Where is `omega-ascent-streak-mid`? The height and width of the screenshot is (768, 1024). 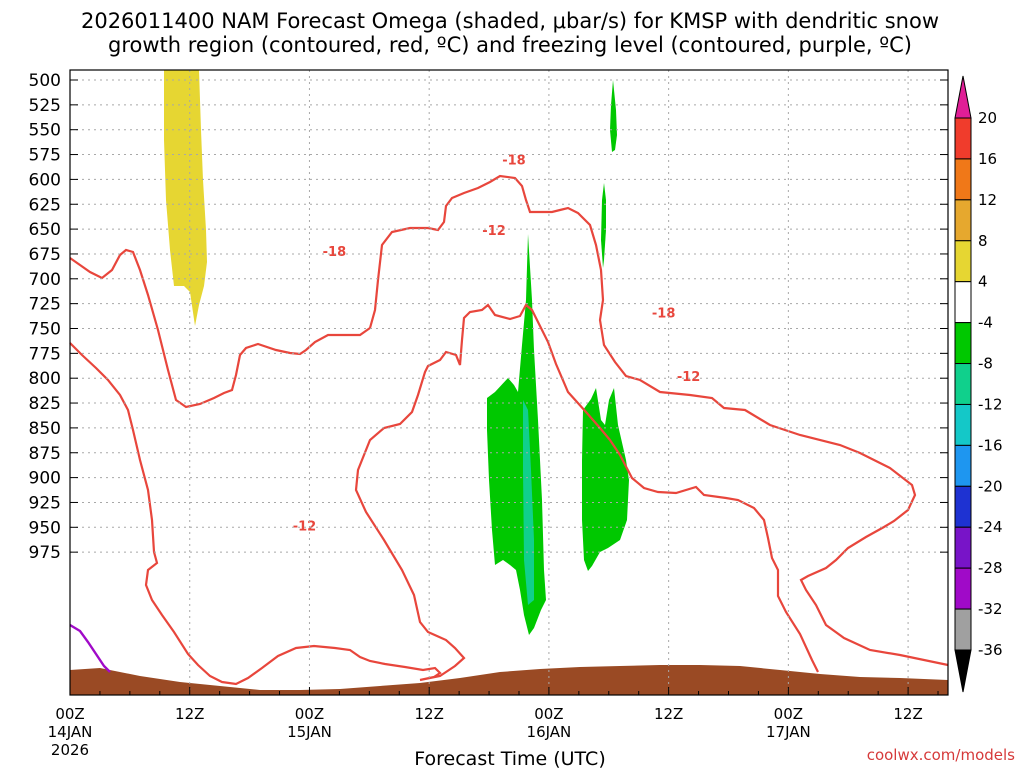 omega-ascent-streak-mid is located at coordinates (603, 225).